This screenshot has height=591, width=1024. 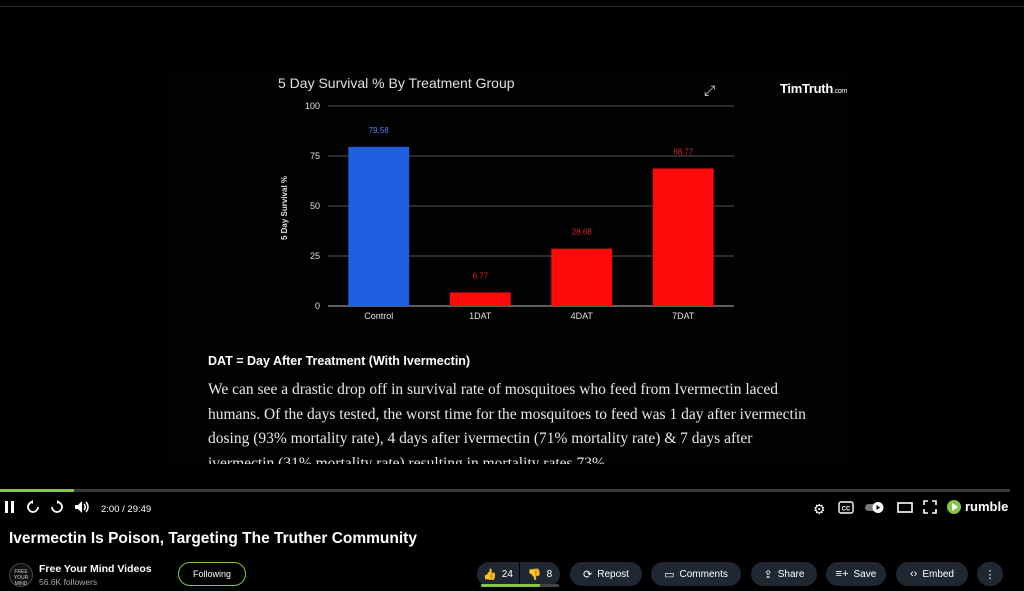 What do you see at coordinates (498, 574) in the screenshot?
I see `like-button: 👍 24` at bounding box center [498, 574].